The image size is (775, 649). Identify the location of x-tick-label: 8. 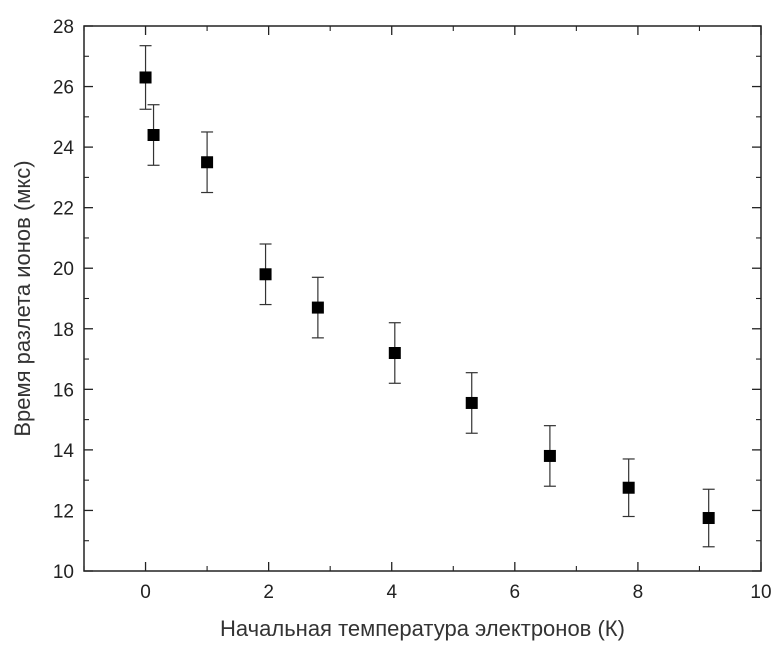
(638, 592).